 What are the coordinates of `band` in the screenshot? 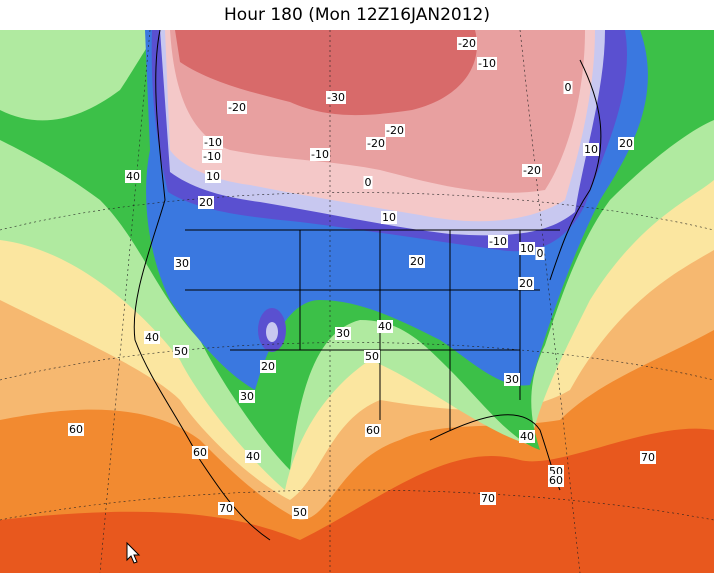 It's located at (326, 73).